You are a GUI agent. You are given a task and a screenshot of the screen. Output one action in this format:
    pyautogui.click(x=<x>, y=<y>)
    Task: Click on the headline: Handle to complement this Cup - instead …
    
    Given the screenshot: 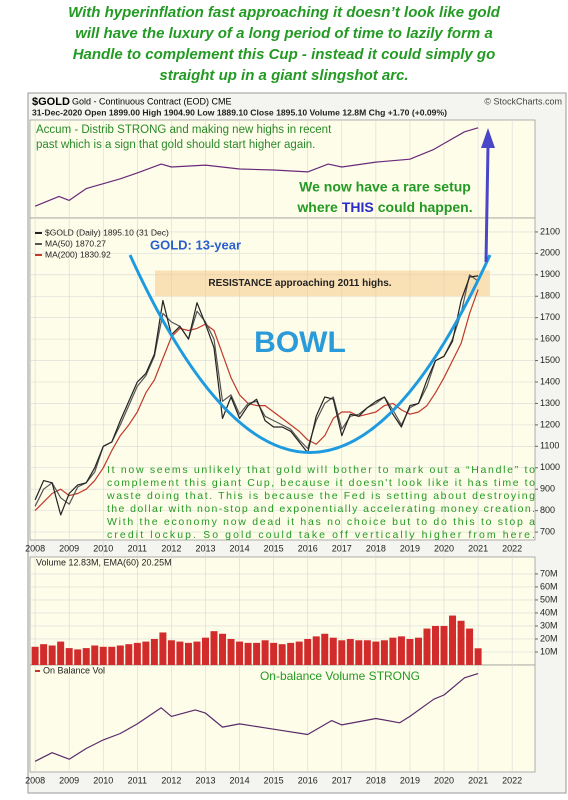 What is the action you would take?
    pyautogui.click(x=284, y=54)
    